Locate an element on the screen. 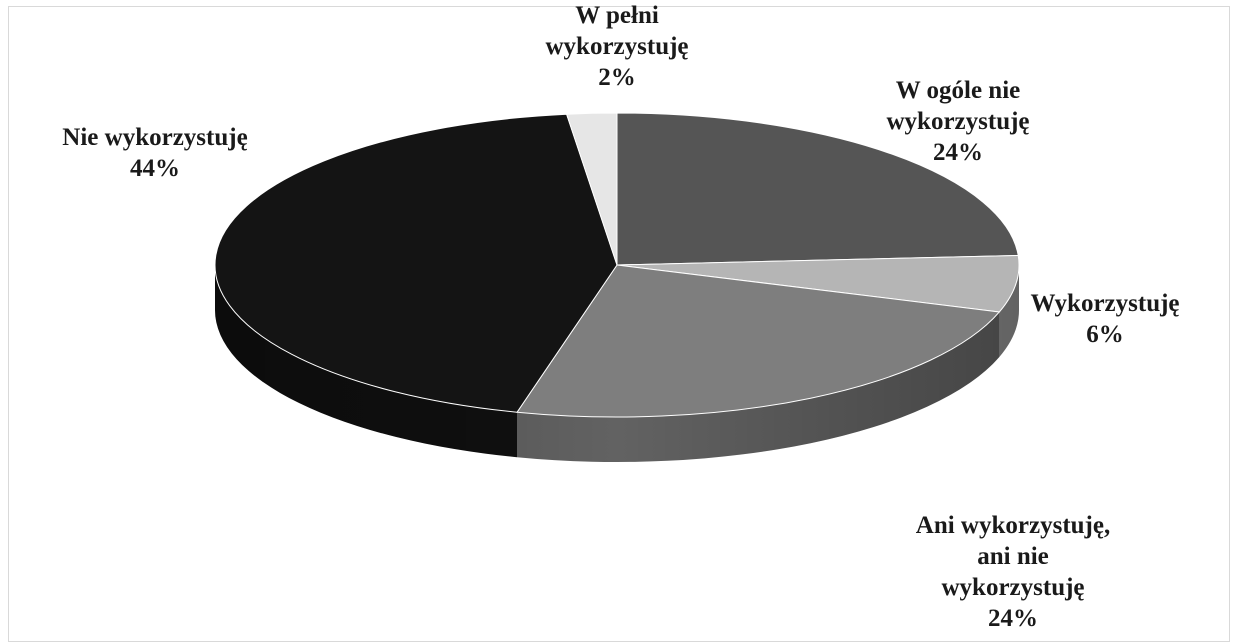  data-label-1: Wykorzystuję 6% is located at coordinates (1104, 319).